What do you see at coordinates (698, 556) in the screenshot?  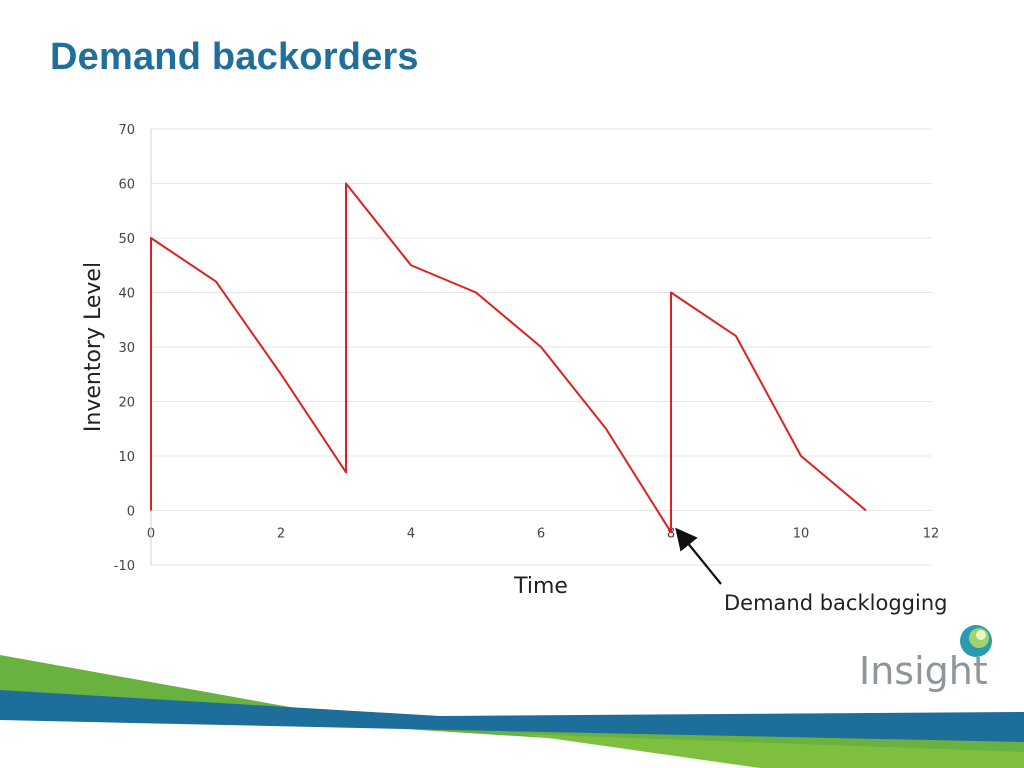 I see `annotation-arrow` at bounding box center [698, 556].